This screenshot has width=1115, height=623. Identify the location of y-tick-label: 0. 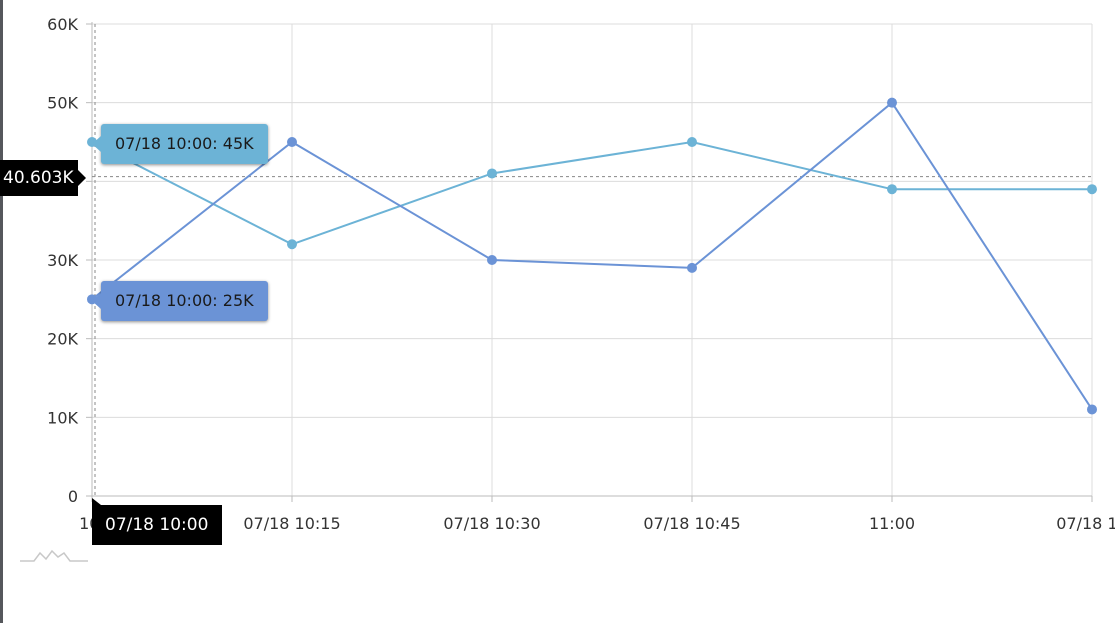
(73, 496).